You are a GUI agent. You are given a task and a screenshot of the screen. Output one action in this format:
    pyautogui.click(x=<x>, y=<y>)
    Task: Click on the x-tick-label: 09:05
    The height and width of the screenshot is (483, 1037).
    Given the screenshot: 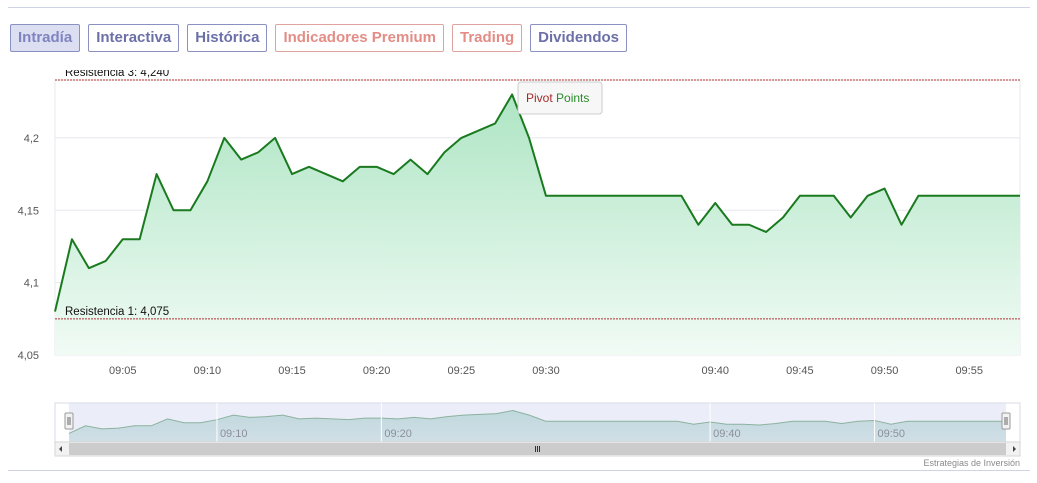 What is the action you would take?
    pyautogui.click(x=123, y=371)
    